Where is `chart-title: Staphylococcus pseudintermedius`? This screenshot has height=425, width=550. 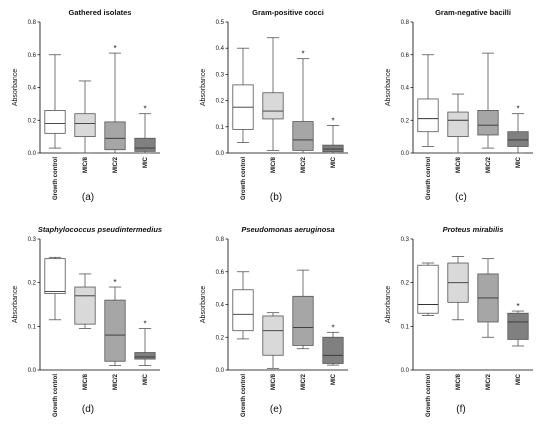 chart-title: Staphylococcus pseudintermedius is located at coordinates (100, 229).